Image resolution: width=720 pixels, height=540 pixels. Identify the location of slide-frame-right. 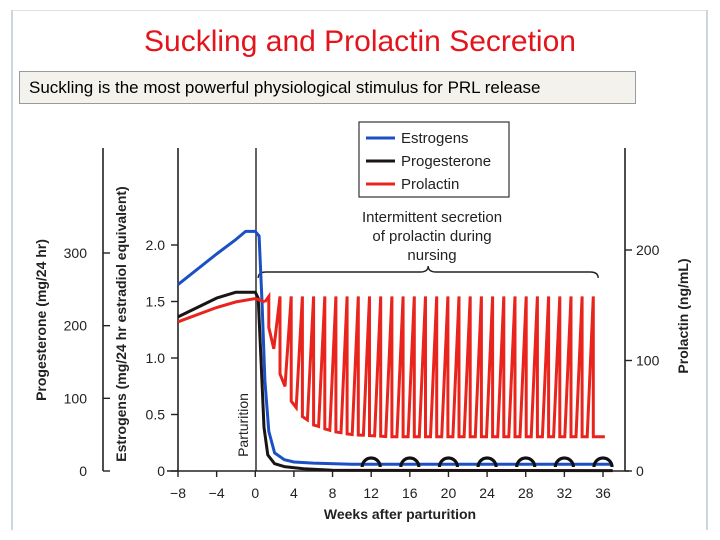
(707, 270).